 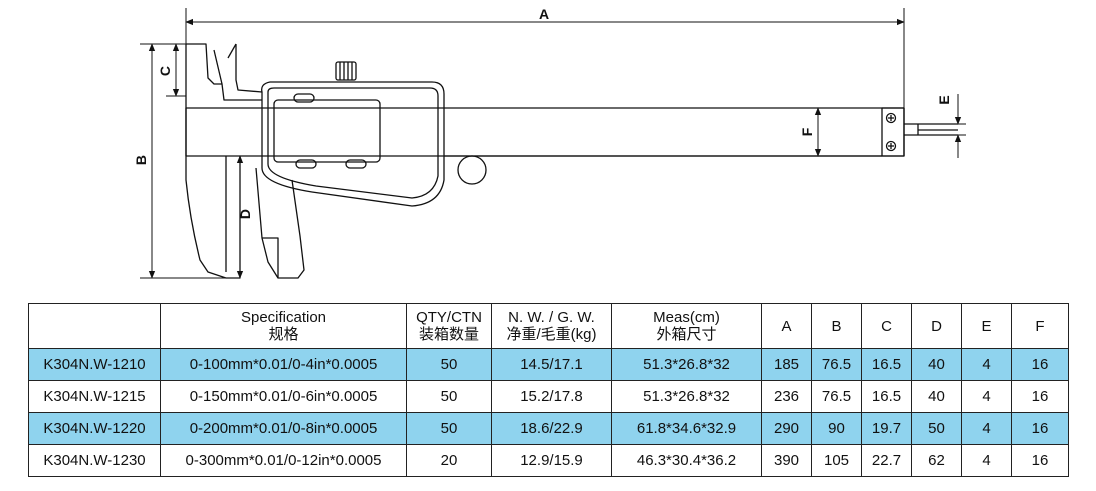 What do you see at coordinates (836, 326) in the screenshot?
I see `header-b: B` at bounding box center [836, 326].